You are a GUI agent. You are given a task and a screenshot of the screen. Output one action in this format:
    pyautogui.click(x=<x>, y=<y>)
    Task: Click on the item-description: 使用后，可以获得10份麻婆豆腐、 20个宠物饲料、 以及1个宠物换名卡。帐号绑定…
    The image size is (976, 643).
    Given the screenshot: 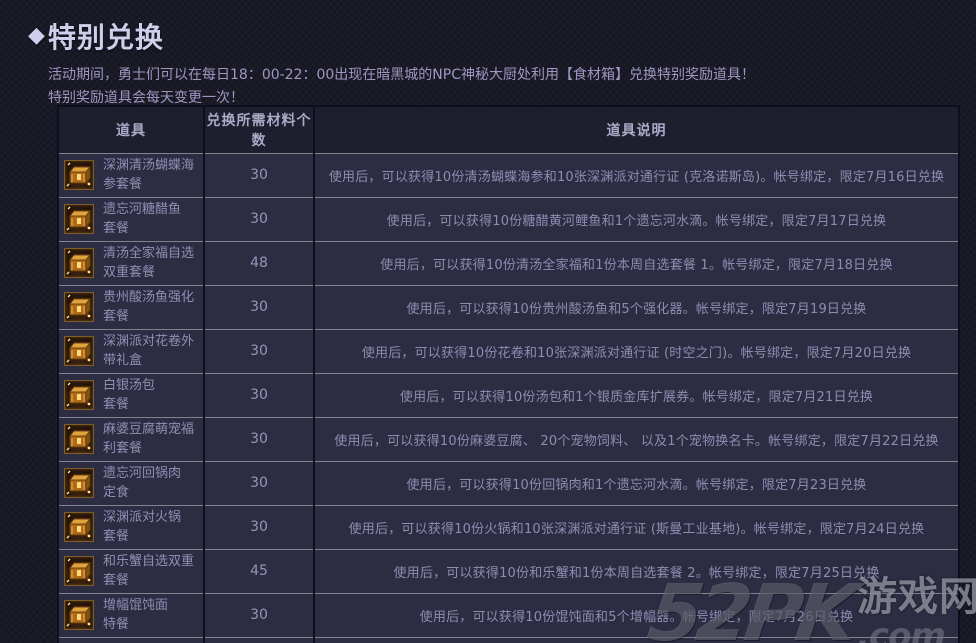 What is the action you would take?
    pyautogui.click(x=636, y=439)
    